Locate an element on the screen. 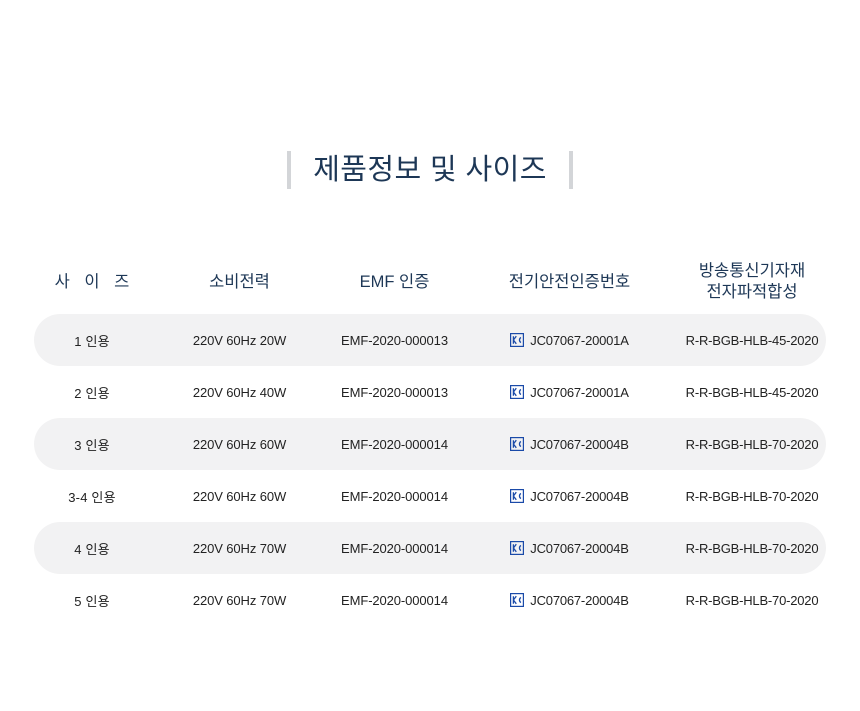 Image resolution: width=860 pixels, height=711 pixels. cell-size: 4 인용 is located at coordinates (92, 549).